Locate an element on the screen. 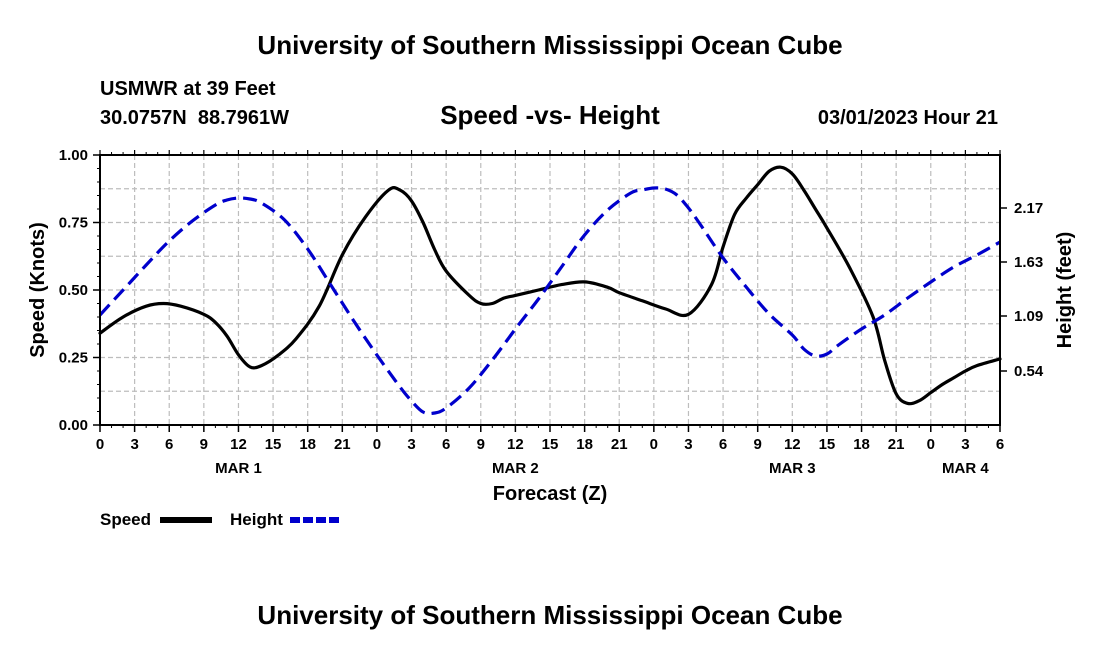  legend: Speed Height is located at coordinates (221, 519).